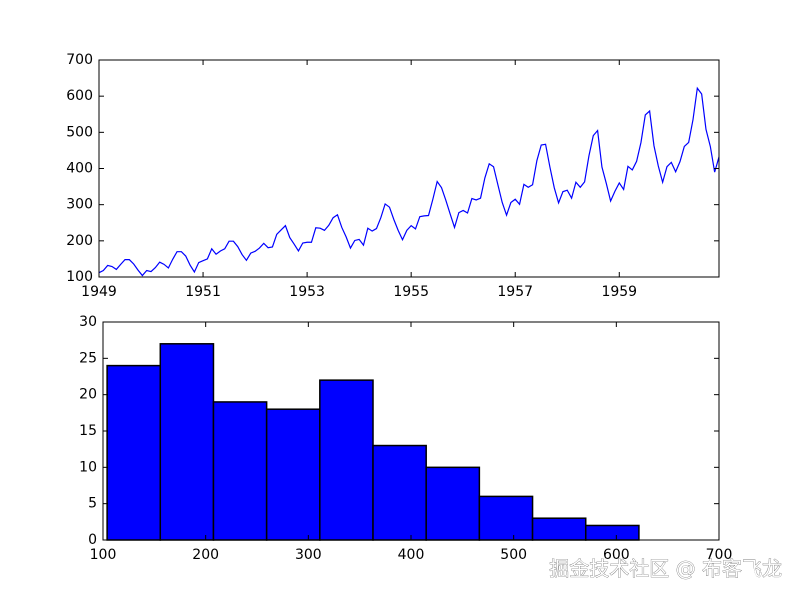  Describe the element at coordinates (79, 60) in the screenshot. I see `y-tick-label: 700` at that location.